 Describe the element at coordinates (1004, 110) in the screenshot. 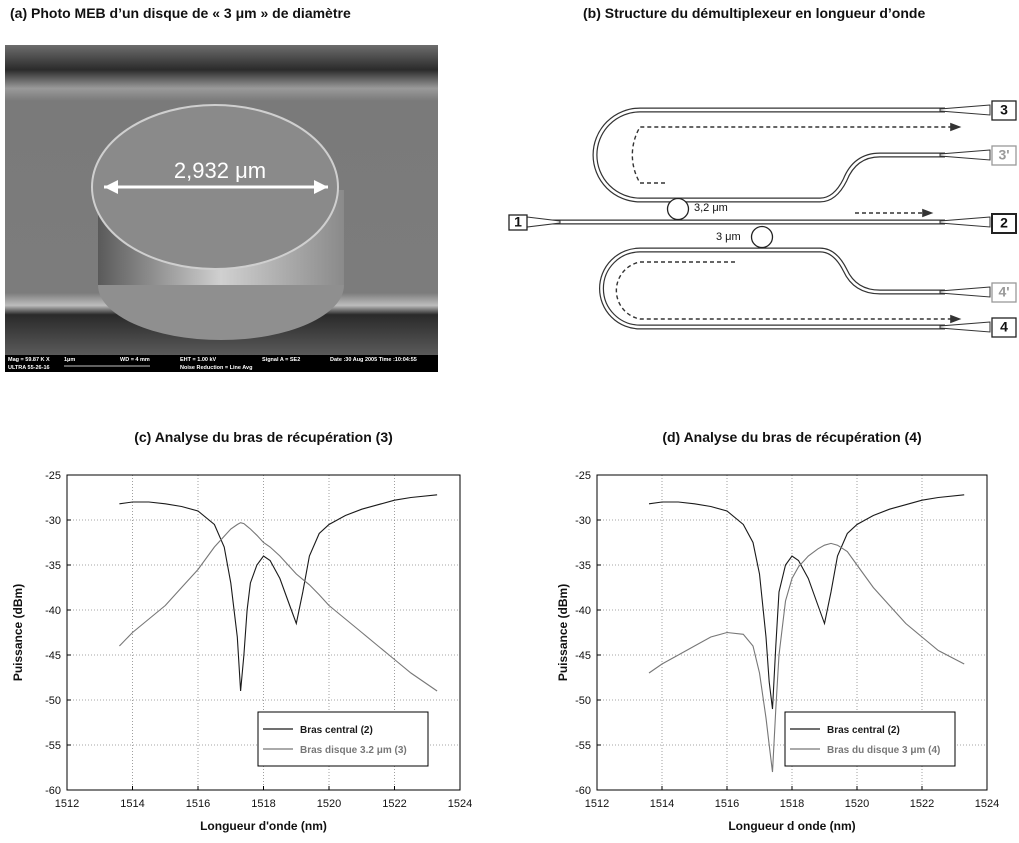

I see `port-label: 3` at that location.